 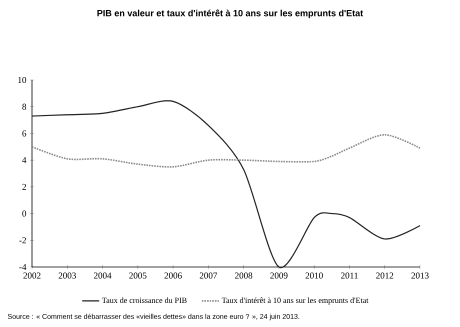 What do you see at coordinates (295, 301) in the screenshot?
I see `legend-label: Taux d'intérêt à 10 ans sur les emprunts d'Etat` at bounding box center [295, 301].